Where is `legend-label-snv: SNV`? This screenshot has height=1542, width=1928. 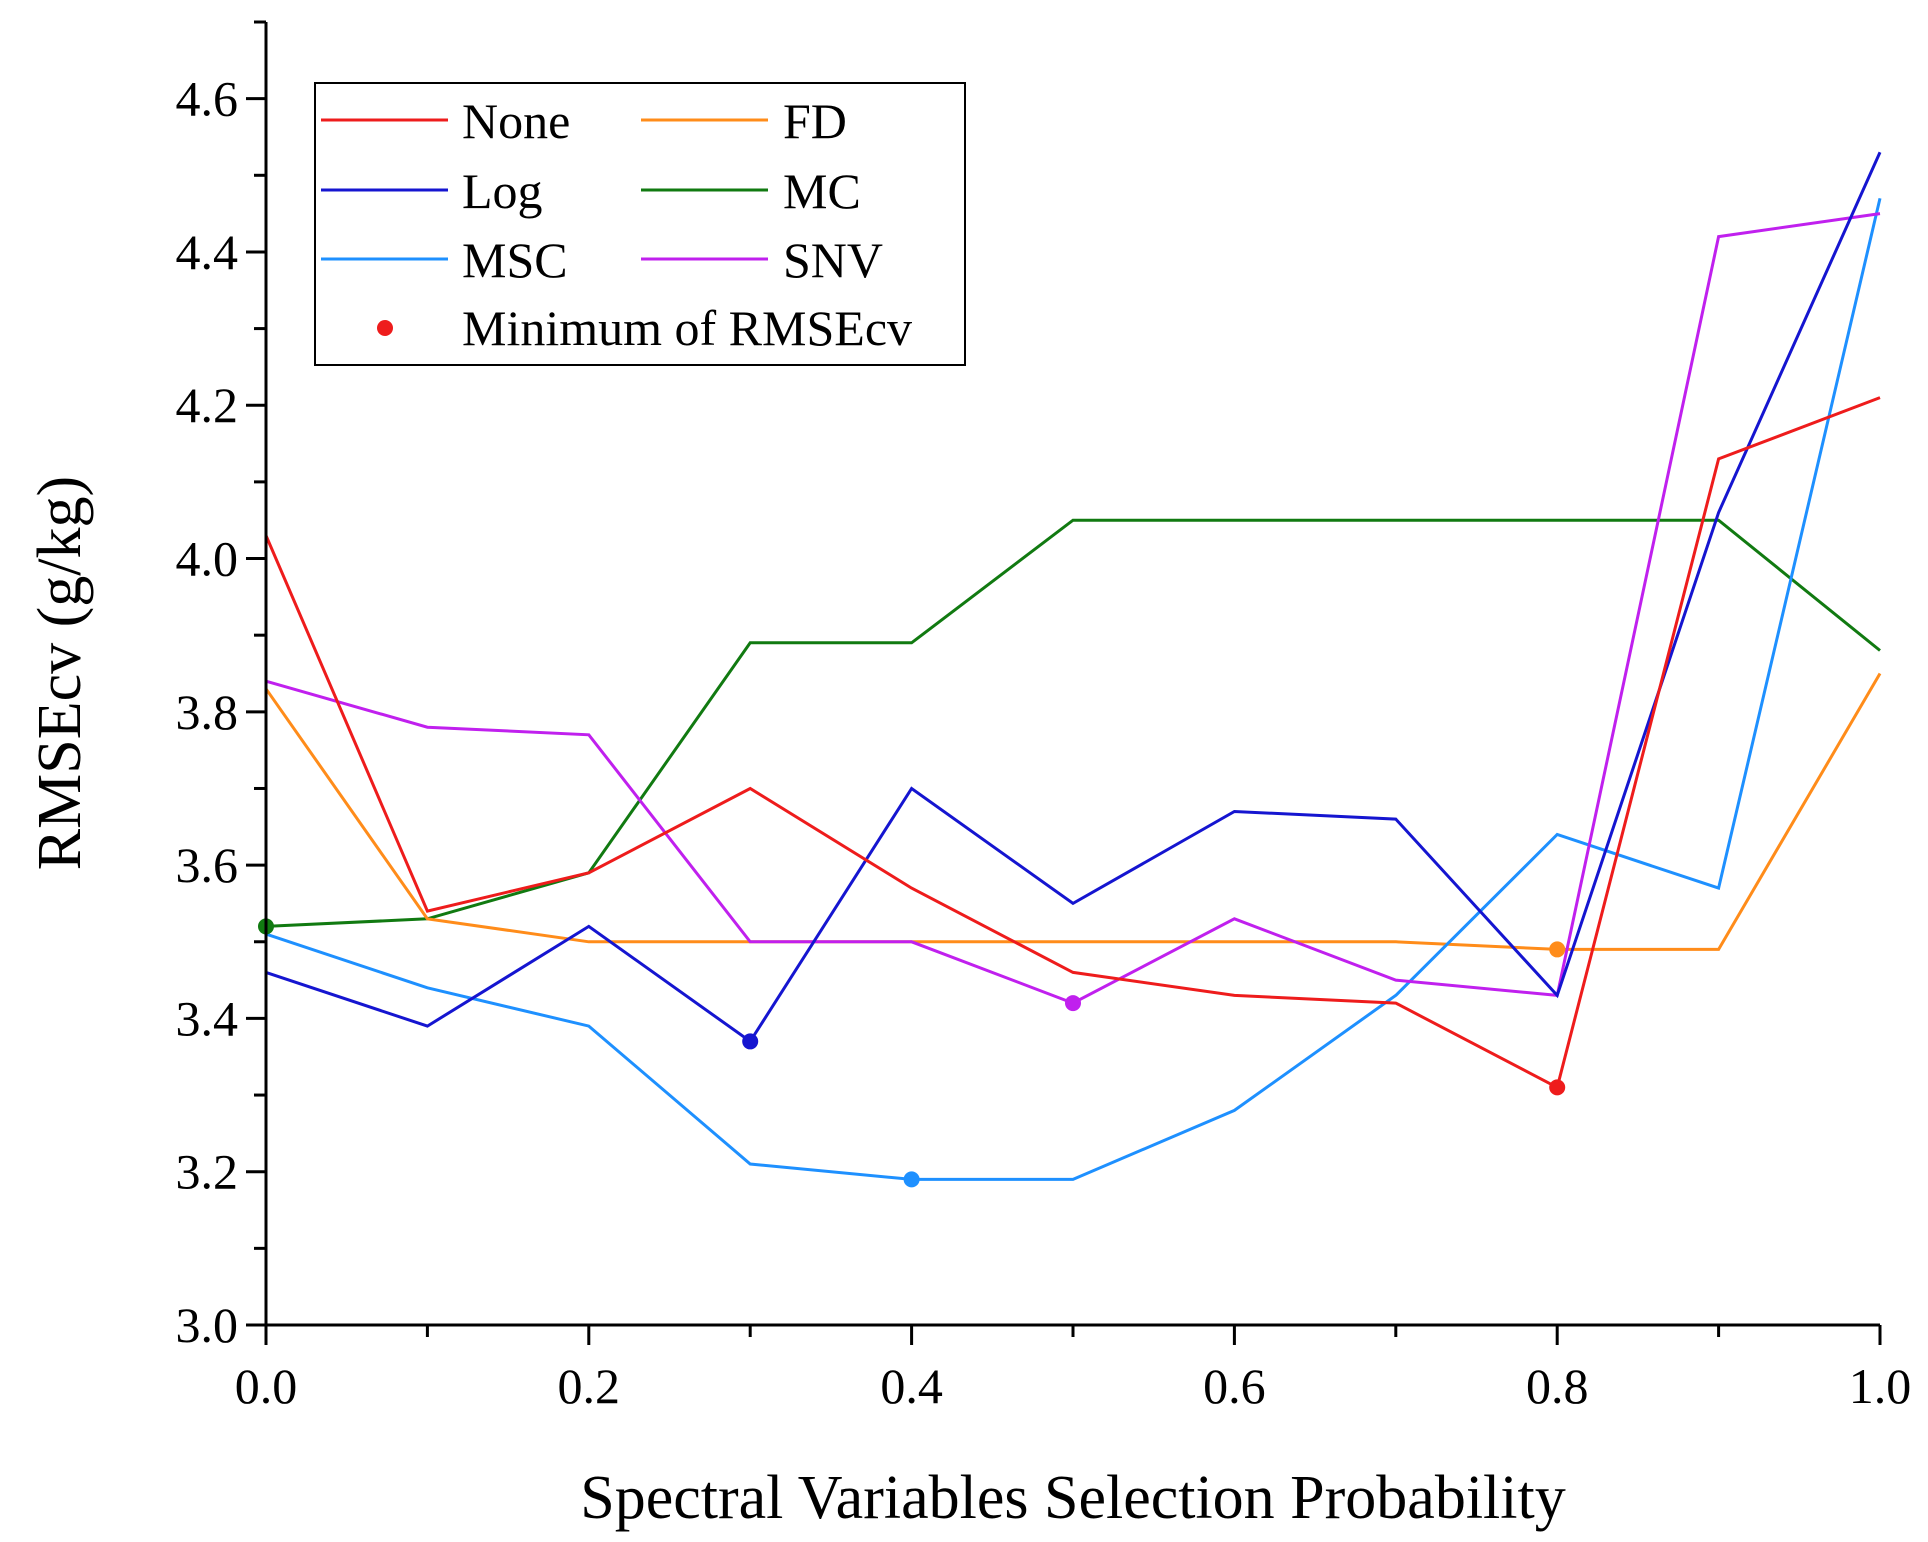
legend-label-snv: SNV is located at coordinates (833, 260).